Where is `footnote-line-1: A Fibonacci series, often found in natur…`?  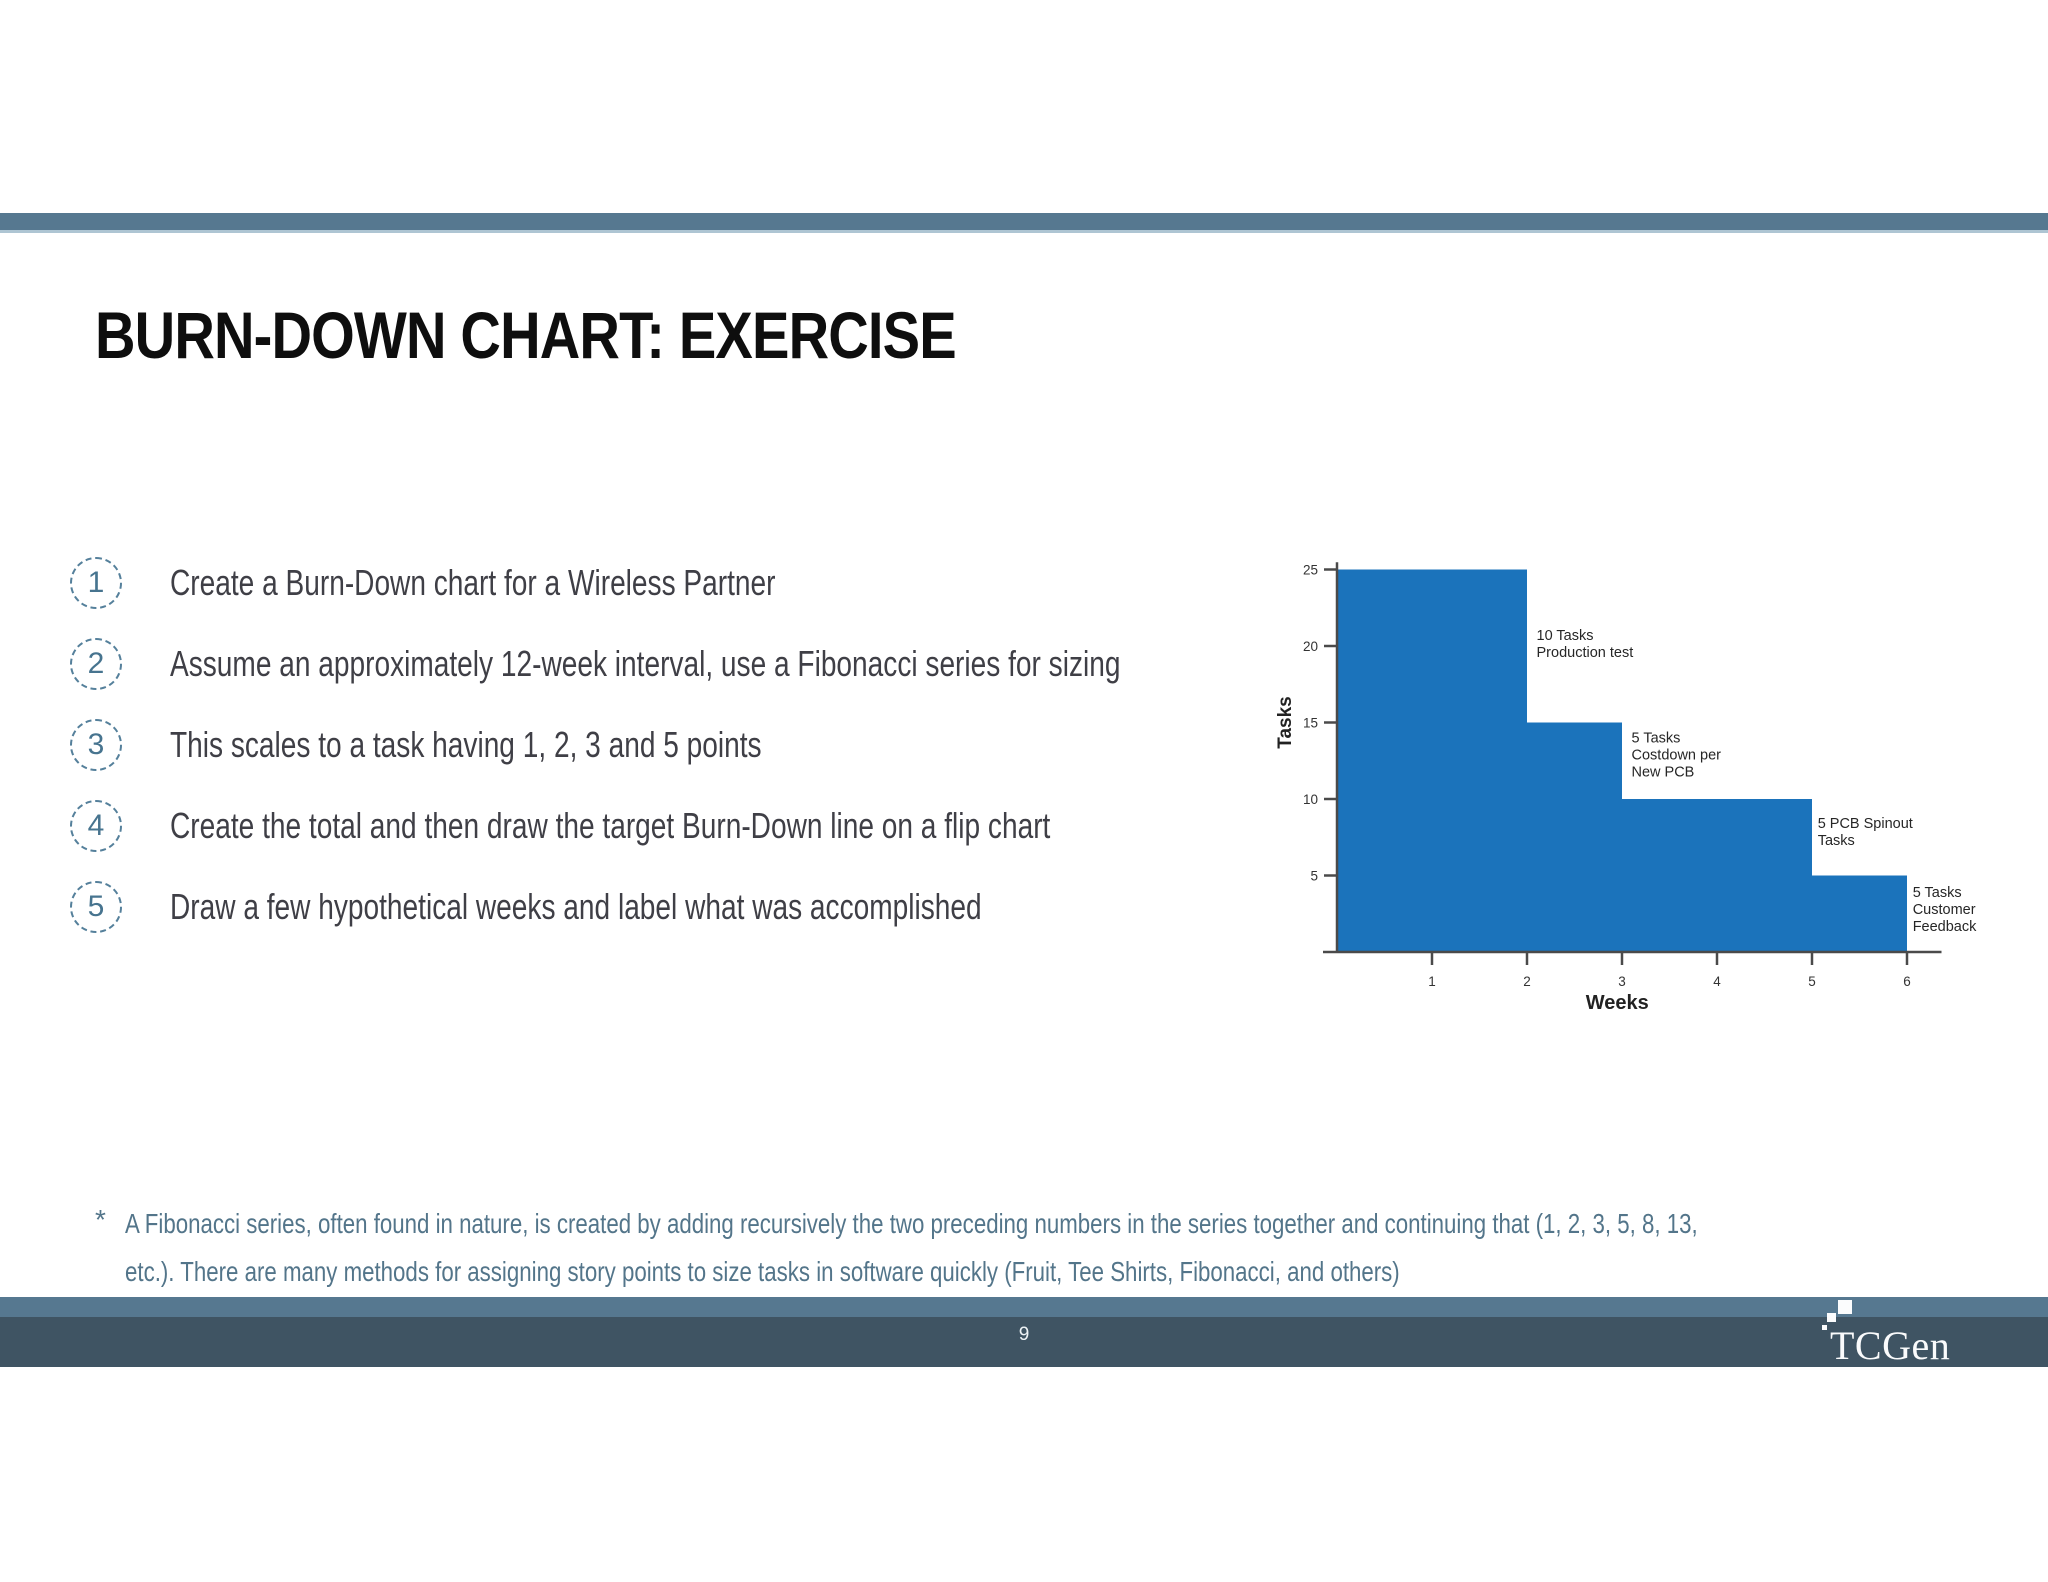
footnote-line-1: A Fibonacci series, often found in natur… is located at coordinates (911, 1223).